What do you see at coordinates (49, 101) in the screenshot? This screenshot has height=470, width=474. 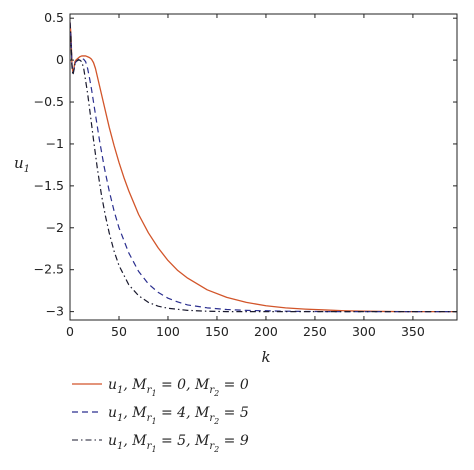 I see `y-tick-label: −0.5` at bounding box center [49, 101].